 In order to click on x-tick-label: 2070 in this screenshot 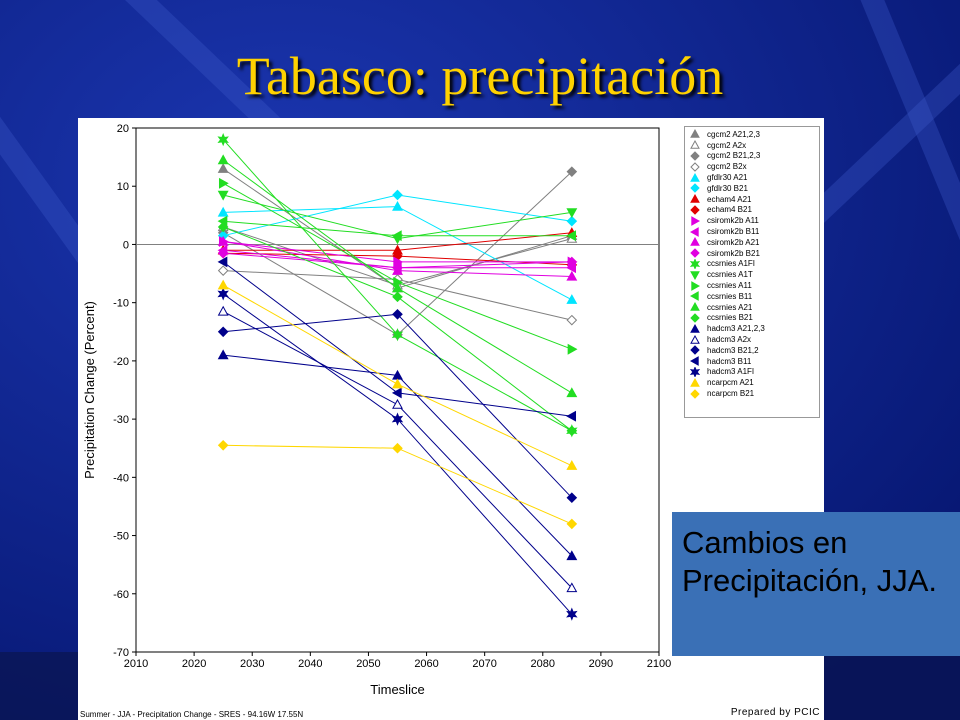, I will do `click(484, 664)`.